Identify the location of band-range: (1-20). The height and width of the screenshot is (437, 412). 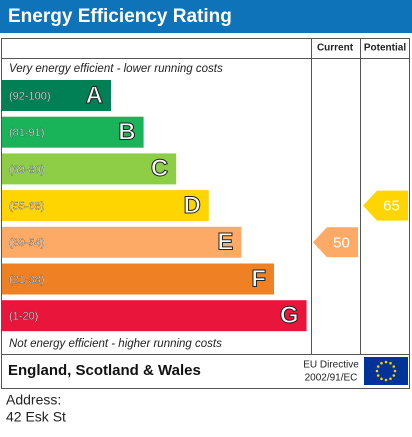
(23, 317).